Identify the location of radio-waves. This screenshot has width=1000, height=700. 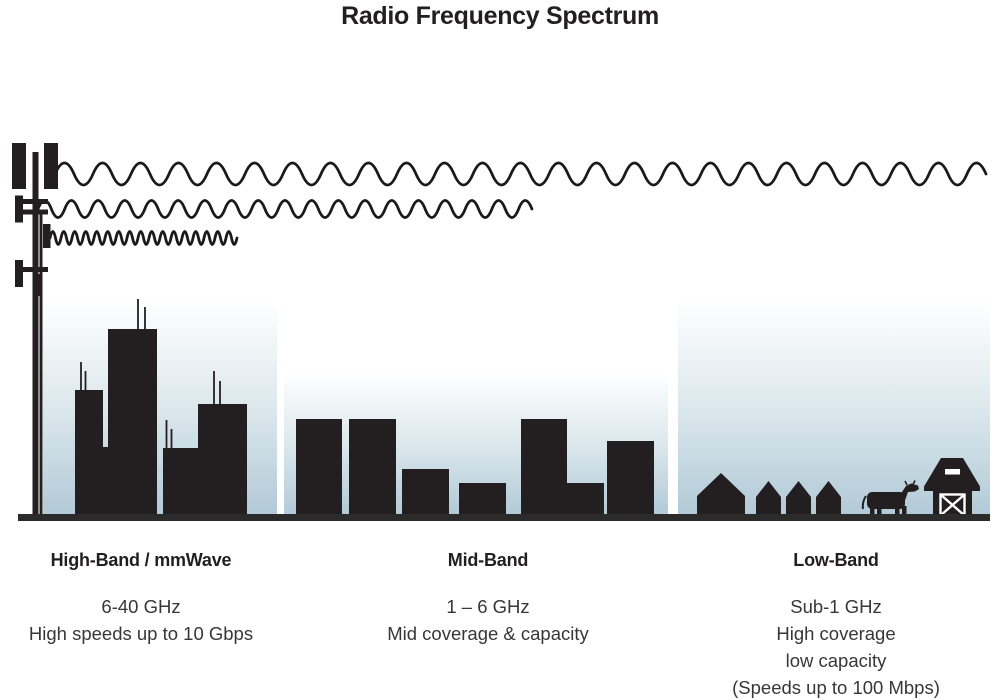
(512, 203).